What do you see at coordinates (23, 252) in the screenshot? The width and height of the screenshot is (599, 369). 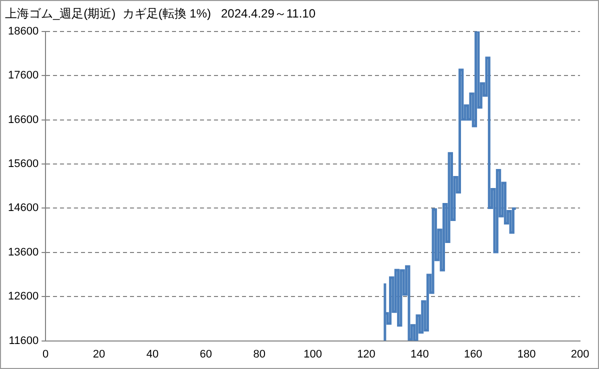 I see `y-tick-label: 13600` at bounding box center [23, 252].